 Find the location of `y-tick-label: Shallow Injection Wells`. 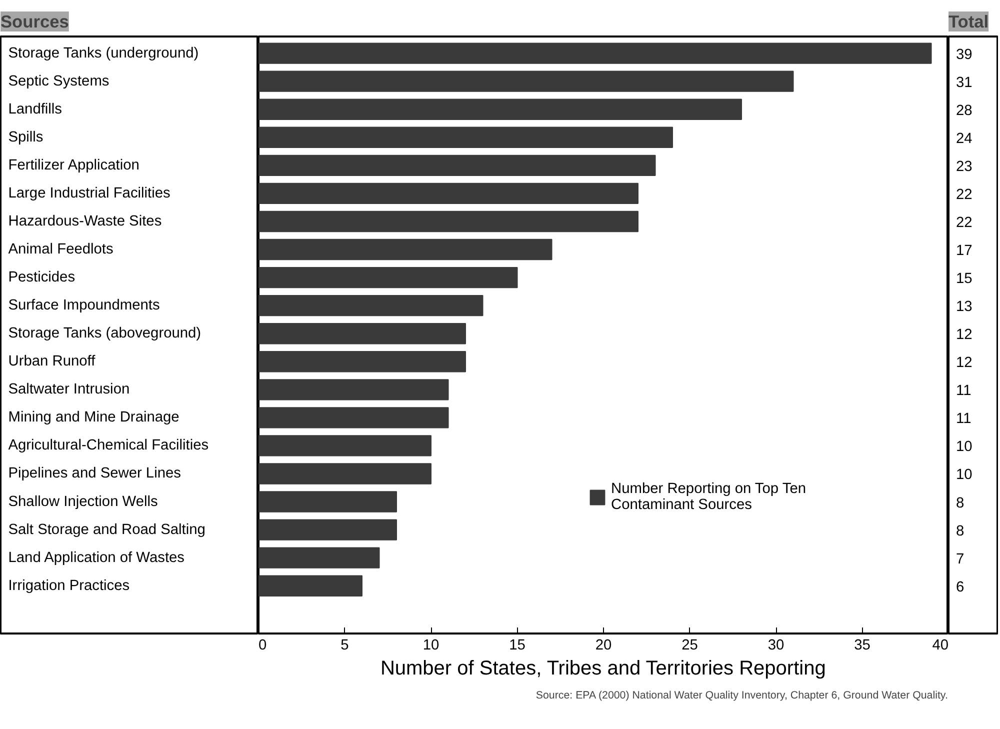

y-tick-label: Shallow Injection Wells is located at coordinates (83, 502).